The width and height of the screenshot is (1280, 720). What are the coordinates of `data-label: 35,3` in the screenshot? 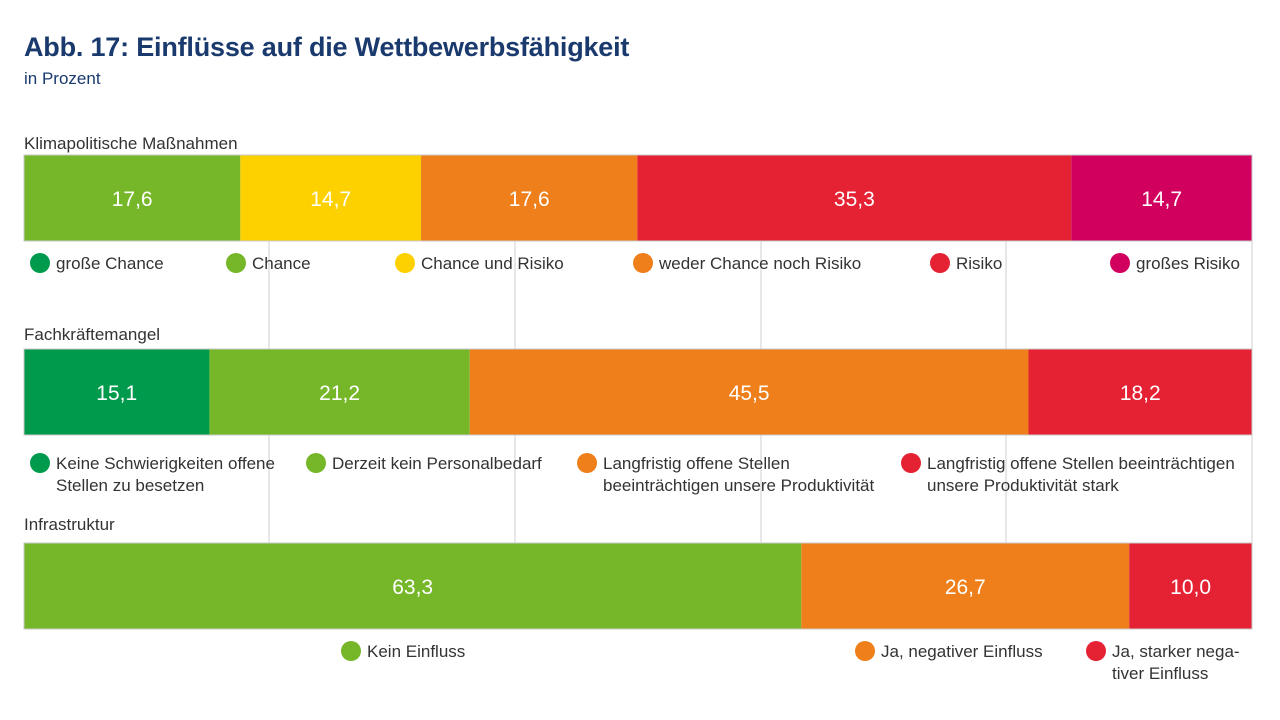 It's located at (854, 199).